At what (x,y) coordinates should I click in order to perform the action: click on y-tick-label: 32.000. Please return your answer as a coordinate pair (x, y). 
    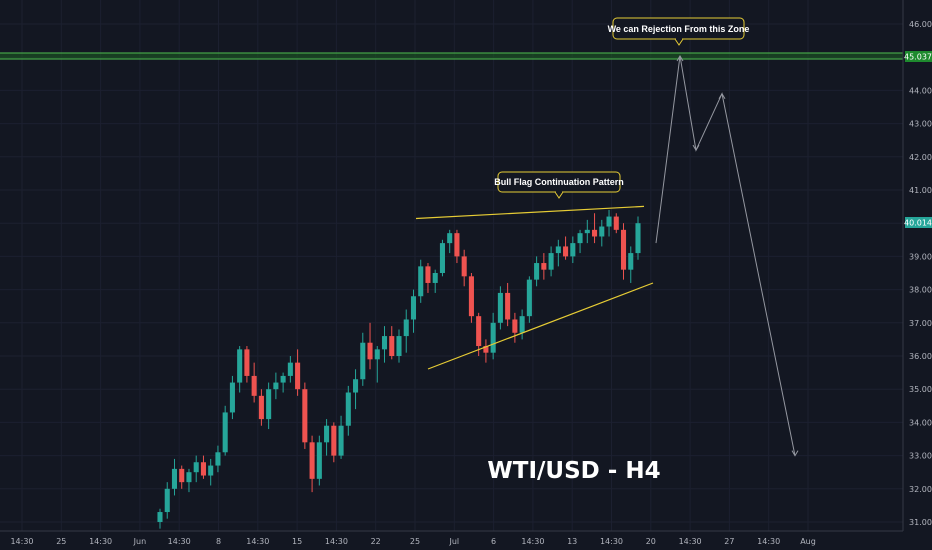
    Looking at the image, I should click on (920, 489).